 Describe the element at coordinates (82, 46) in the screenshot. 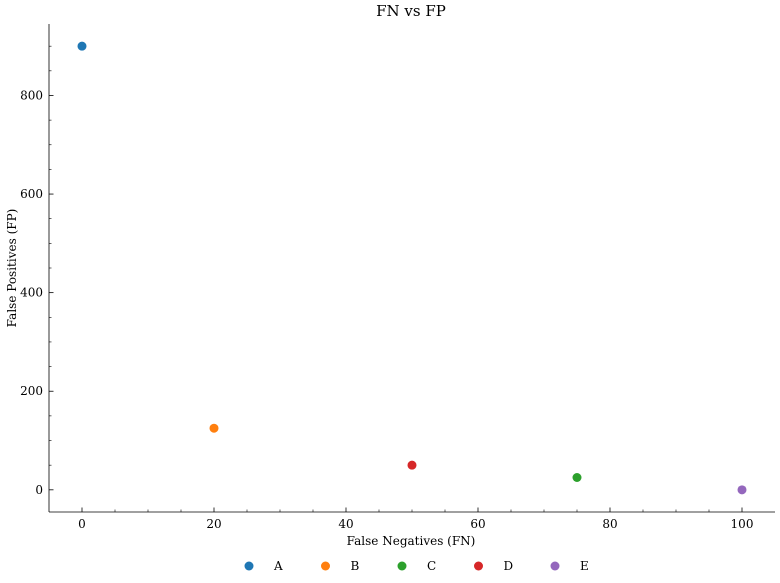

I see `data-point-a` at that location.